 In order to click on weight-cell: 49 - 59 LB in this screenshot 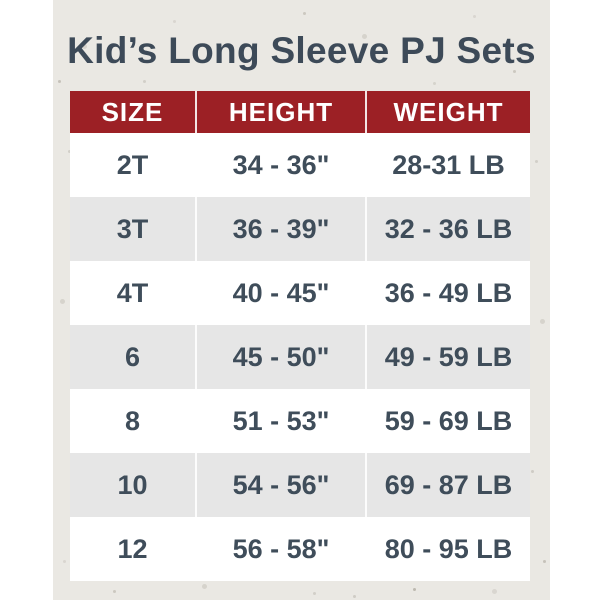, I will do `click(447, 357)`.